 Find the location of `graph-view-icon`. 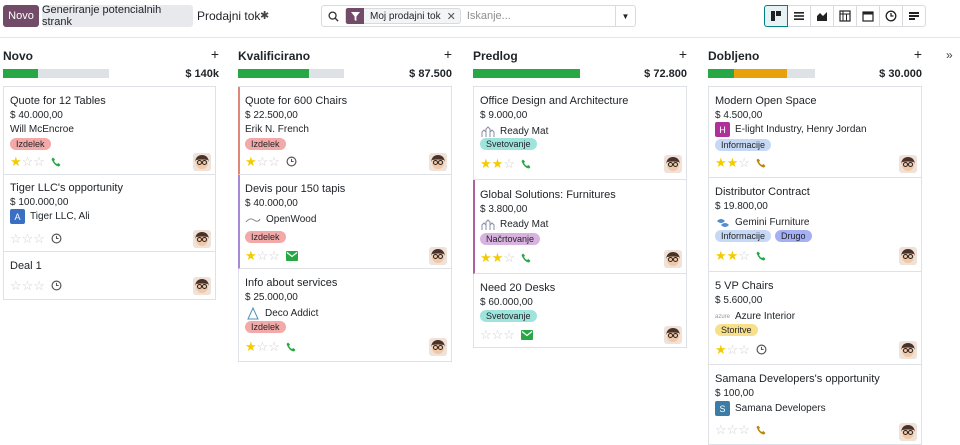

graph-view-icon is located at coordinates (822, 16).